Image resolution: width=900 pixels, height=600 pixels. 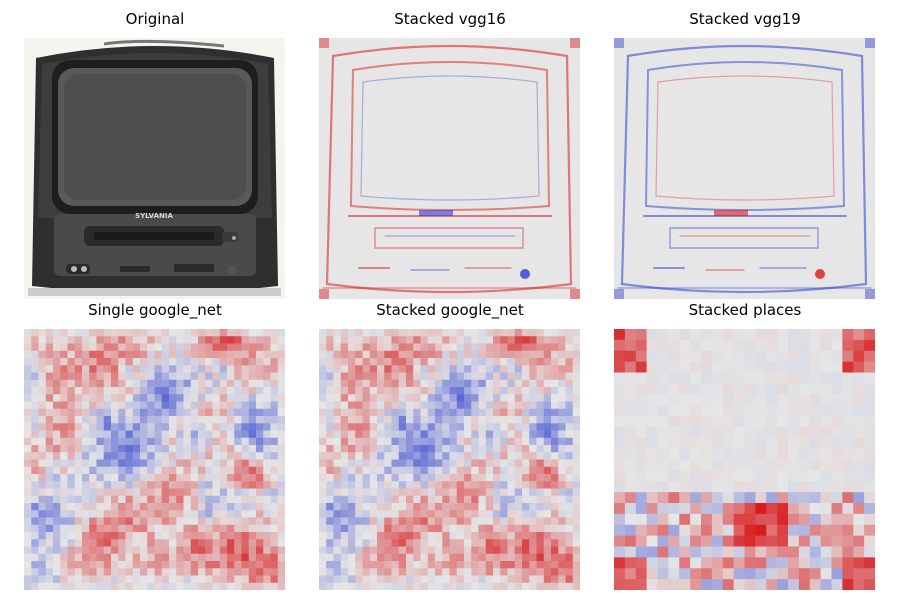 What do you see at coordinates (155, 310) in the screenshot?
I see `panel-title-single-google-net: Single google_net` at bounding box center [155, 310].